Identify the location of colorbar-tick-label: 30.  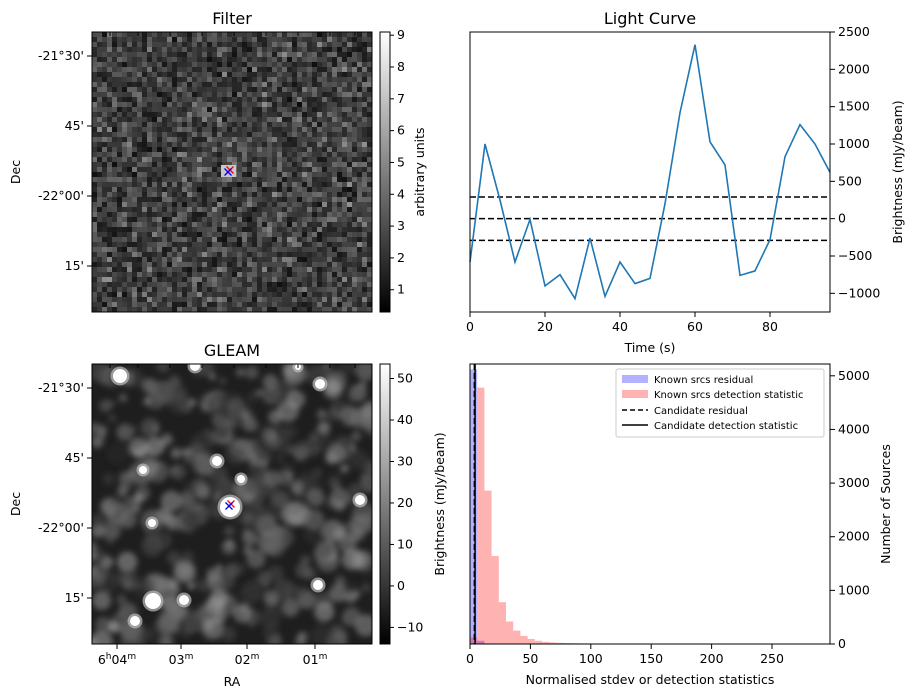
(405, 460).